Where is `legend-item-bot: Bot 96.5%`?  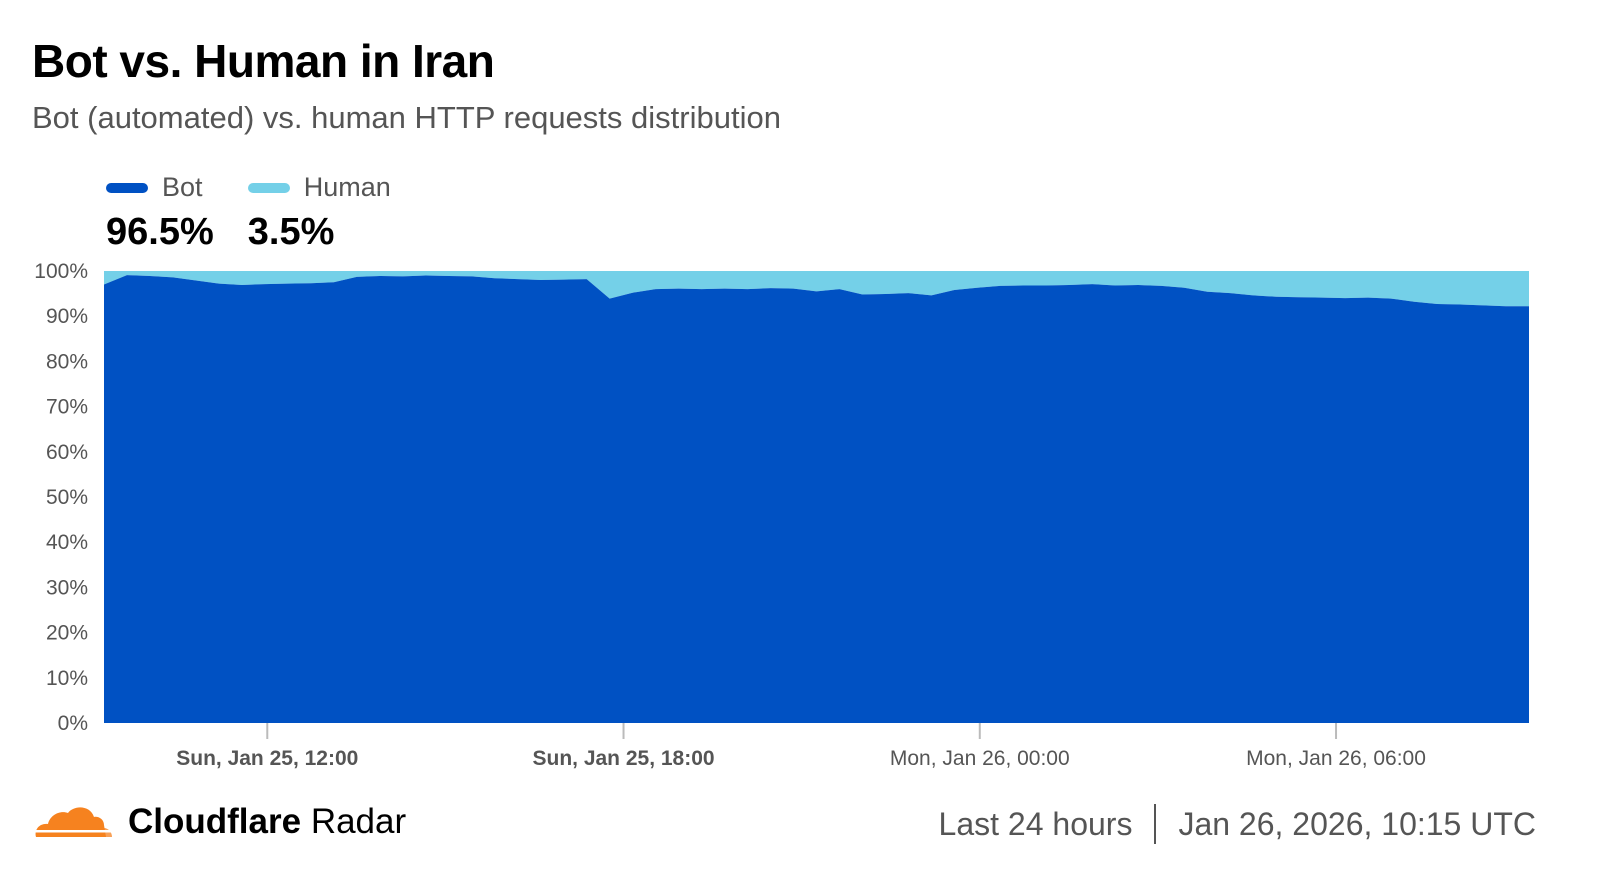 legend-item-bot: Bot 96.5% is located at coordinates (160, 213).